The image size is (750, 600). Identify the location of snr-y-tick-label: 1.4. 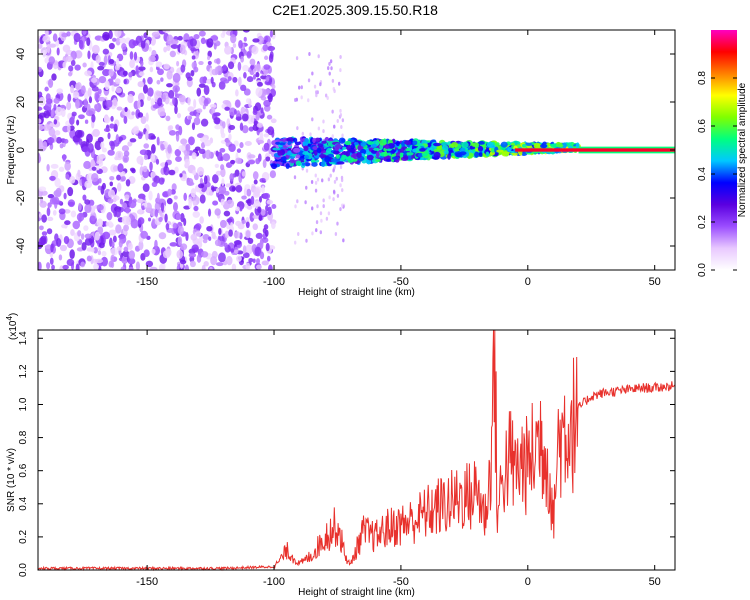
(23, 338).